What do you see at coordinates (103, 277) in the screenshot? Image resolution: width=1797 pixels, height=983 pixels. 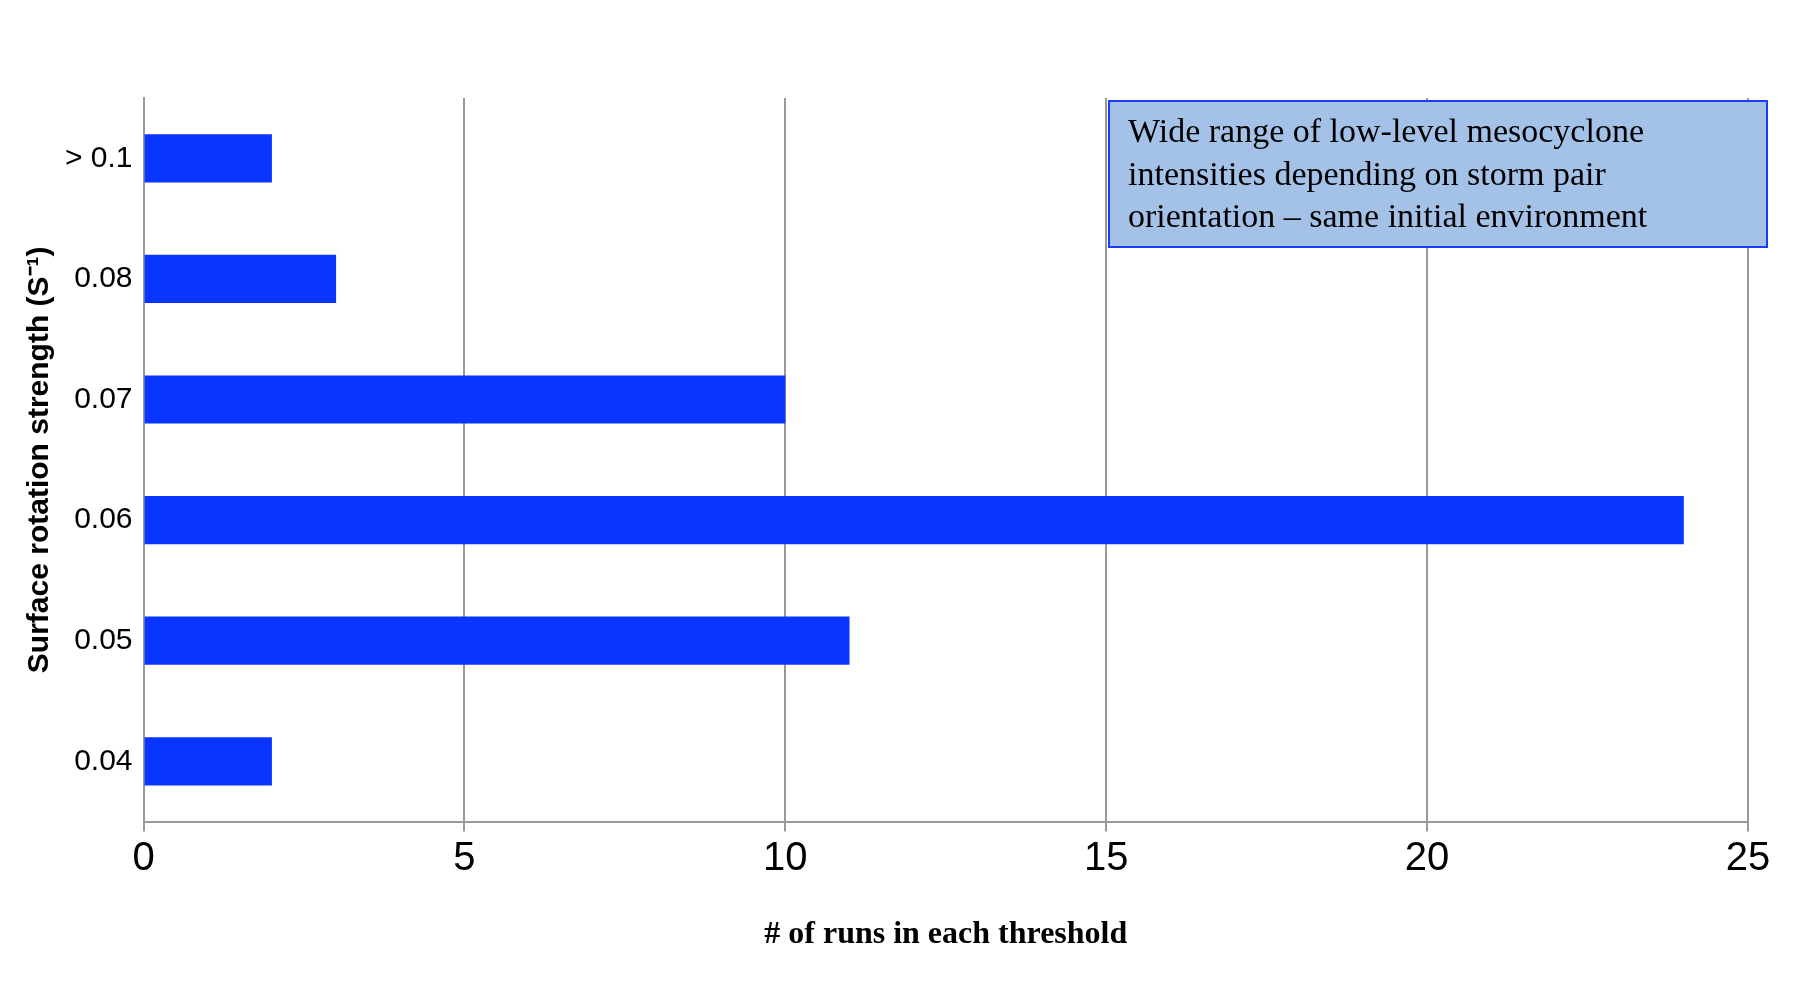 I see `y-tick-label: 0.08` at bounding box center [103, 277].